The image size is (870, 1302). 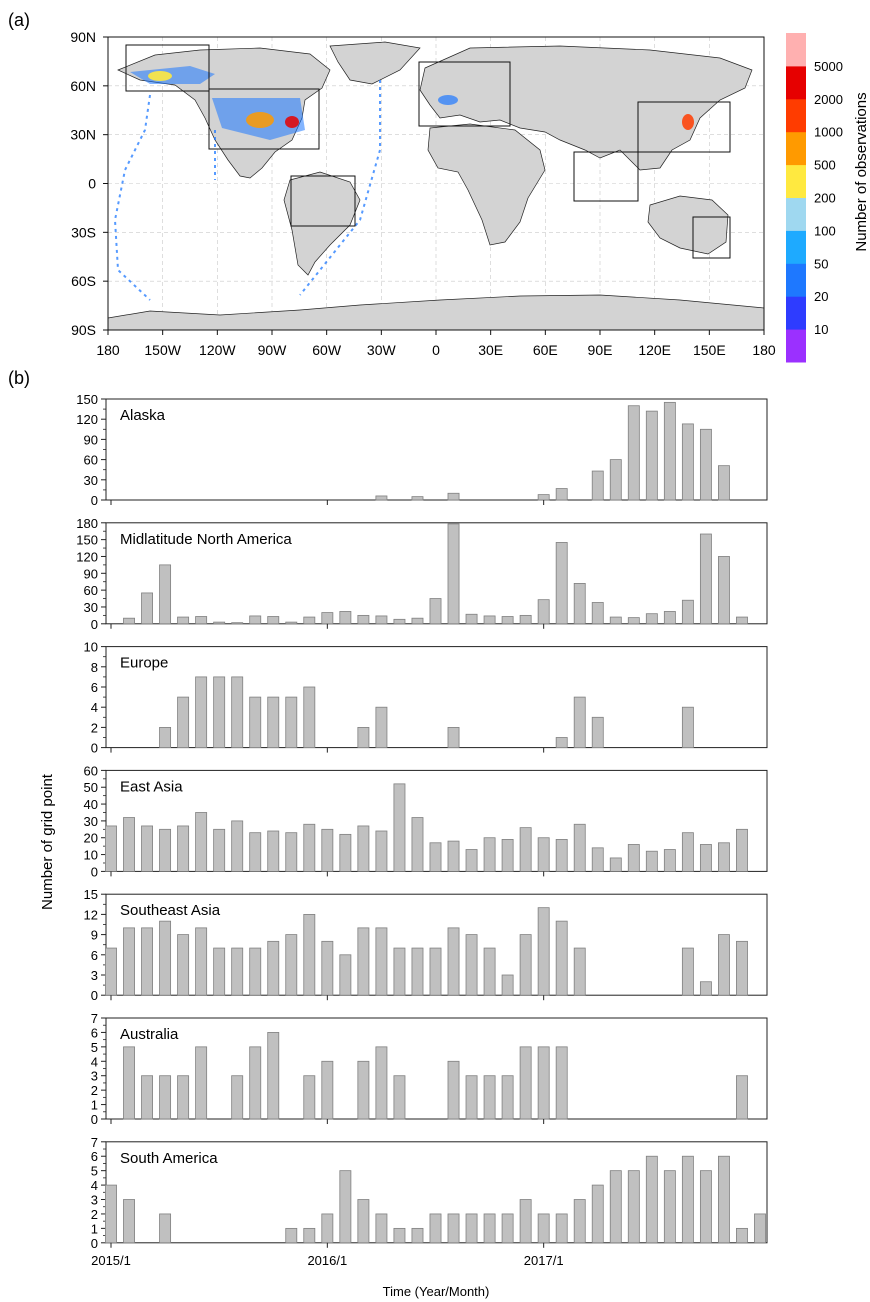 What do you see at coordinates (91, 590) in the screenshot?
I see `y-tick-label: 60` at bounding box center [91, 590].